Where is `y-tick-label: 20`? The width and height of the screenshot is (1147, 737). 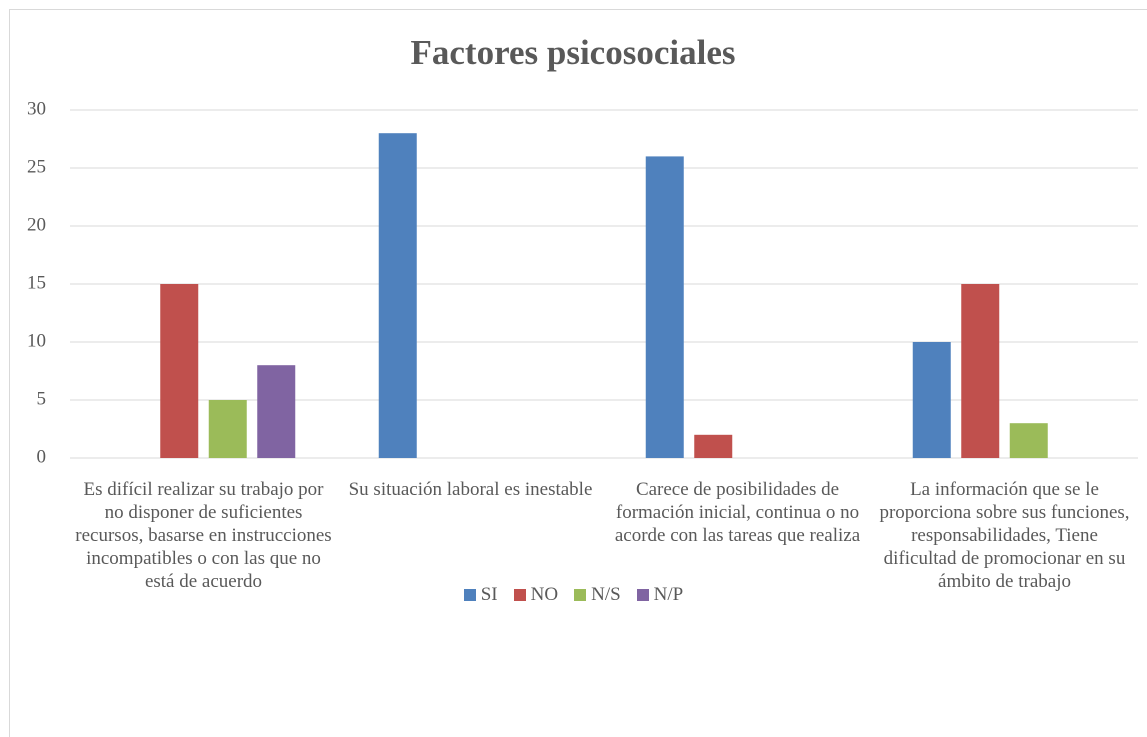 y-tick-label: 20 is located at coordinates (36, 224).